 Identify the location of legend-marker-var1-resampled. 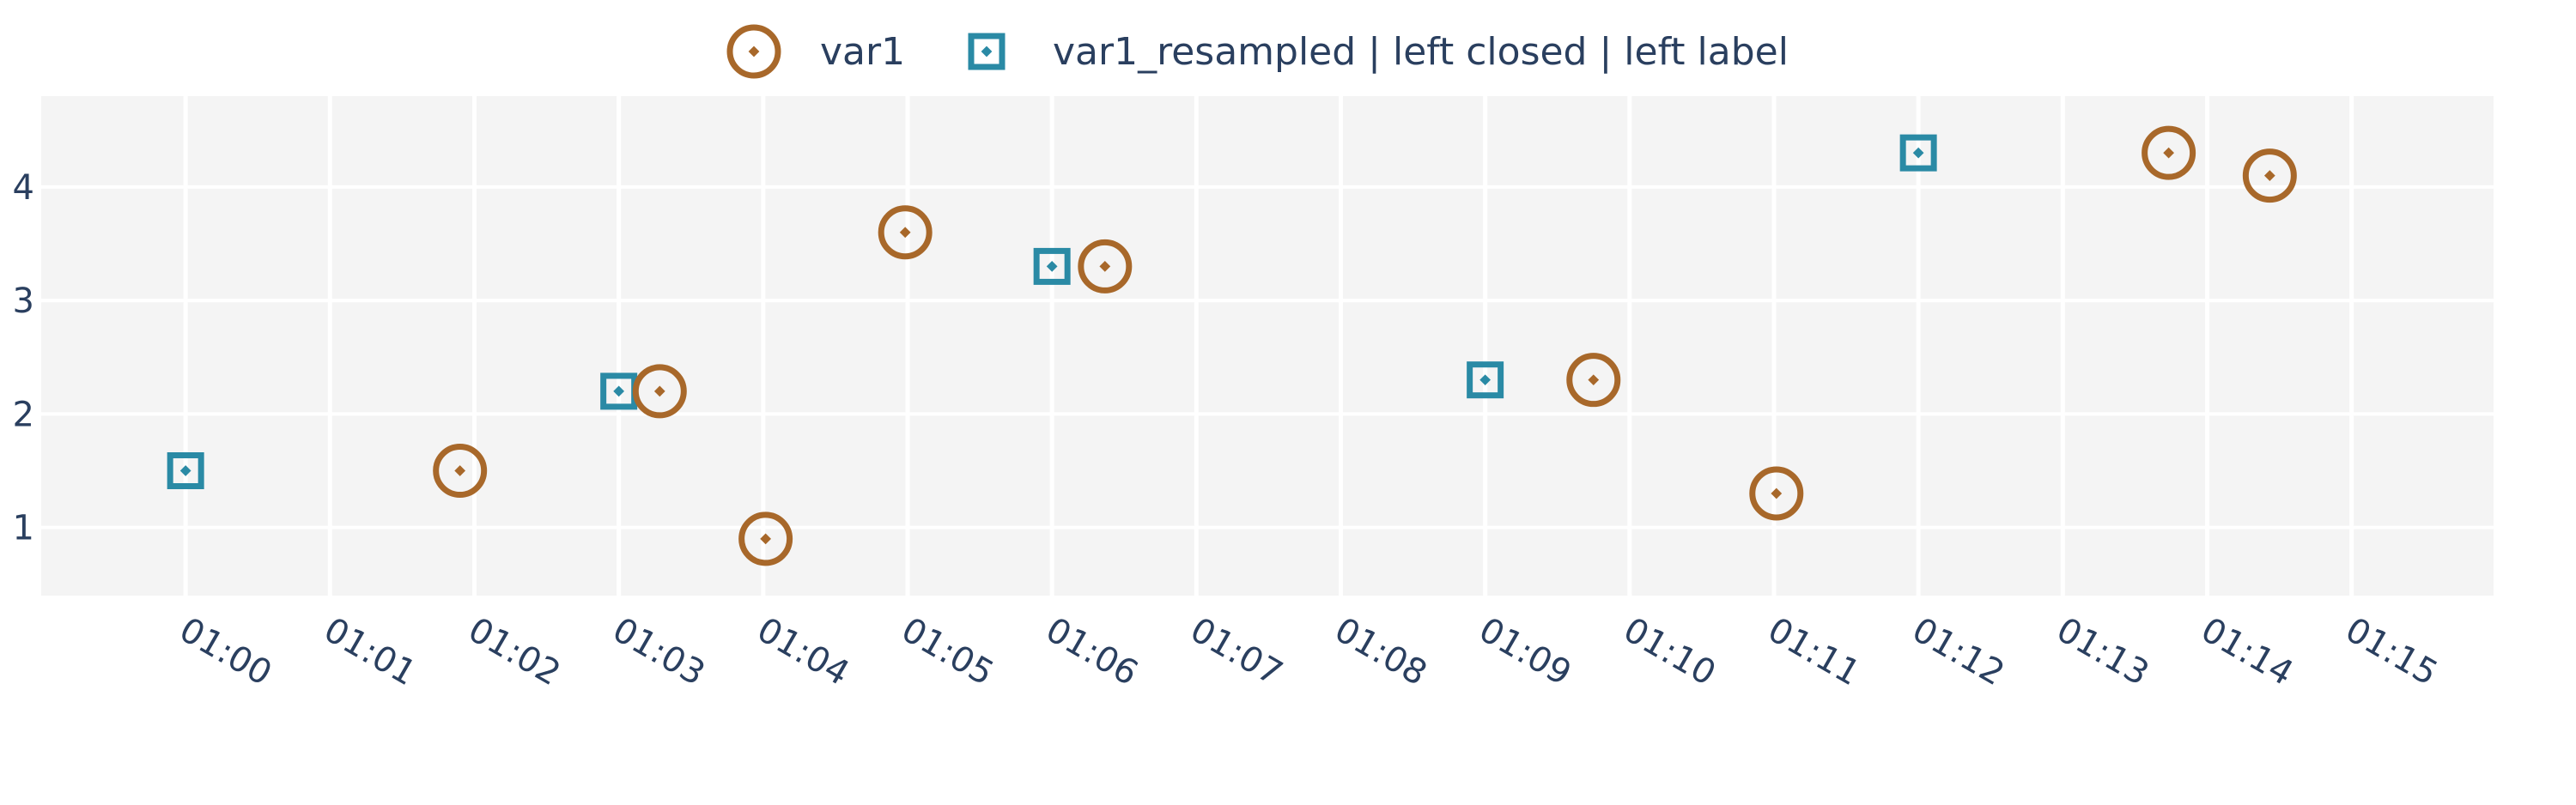
(987, 51).